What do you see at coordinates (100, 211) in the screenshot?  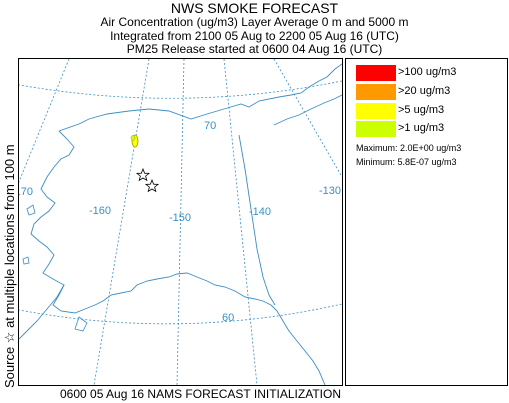 I see `label-lon-160: -160` at bounding box center [100, 211].